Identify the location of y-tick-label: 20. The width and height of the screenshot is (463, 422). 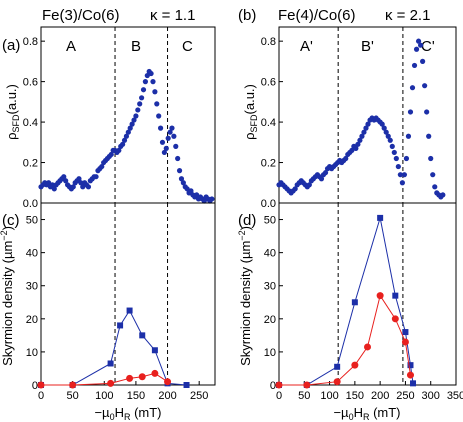
(32, 320).